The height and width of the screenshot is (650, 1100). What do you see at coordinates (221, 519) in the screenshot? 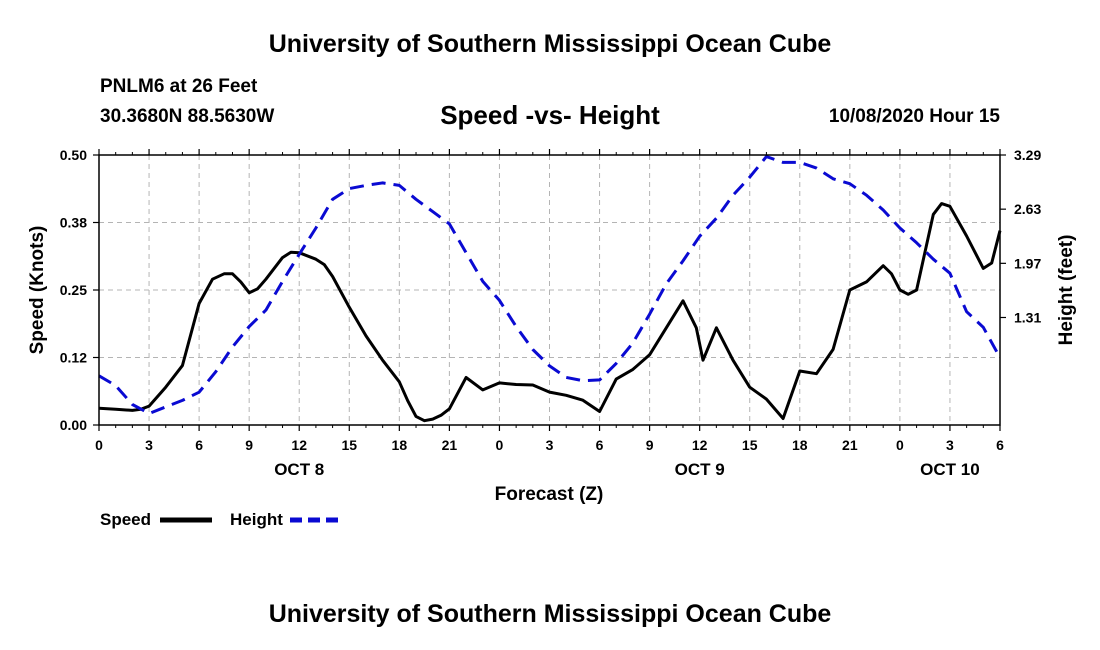
I see `legend: Speed Height` at bounding box center [221, 519].